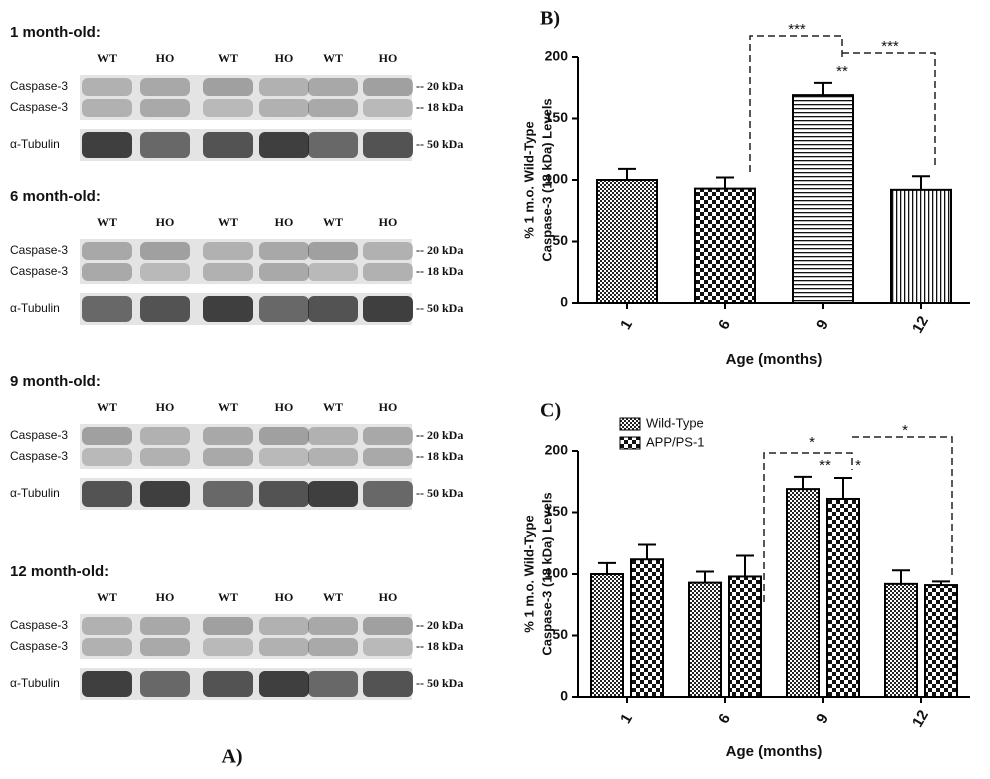  I want to click on blot-title: 6 month-old:, so click(55, 196).